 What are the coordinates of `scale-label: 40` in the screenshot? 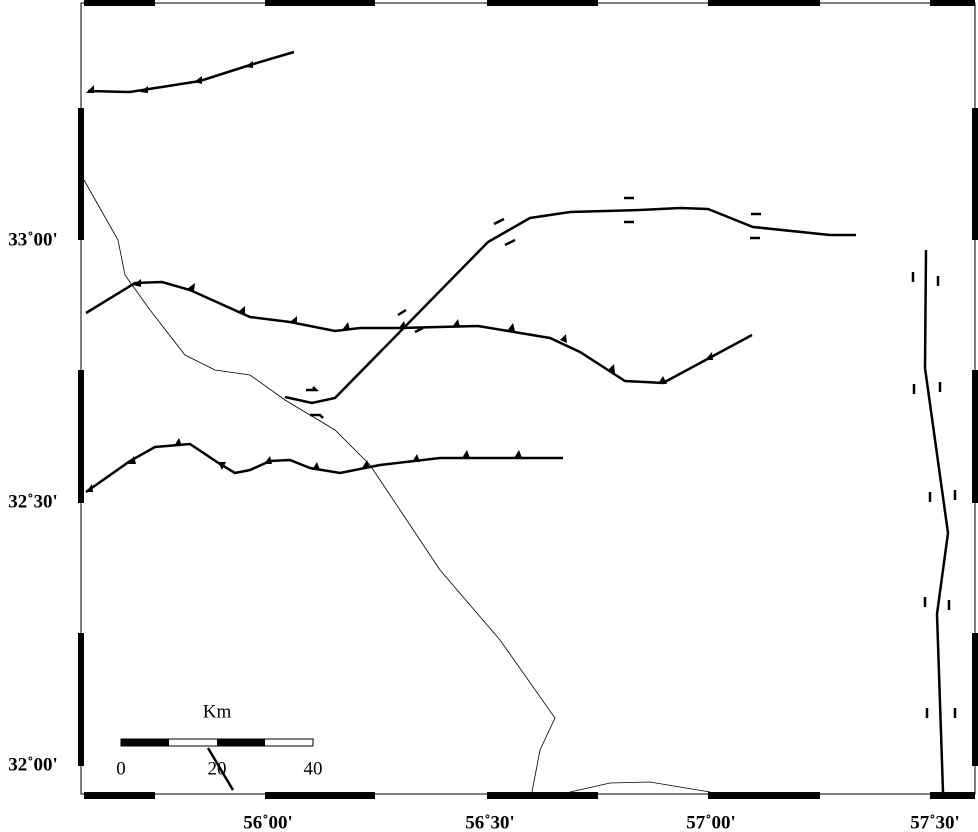 It's located at (313, 768).